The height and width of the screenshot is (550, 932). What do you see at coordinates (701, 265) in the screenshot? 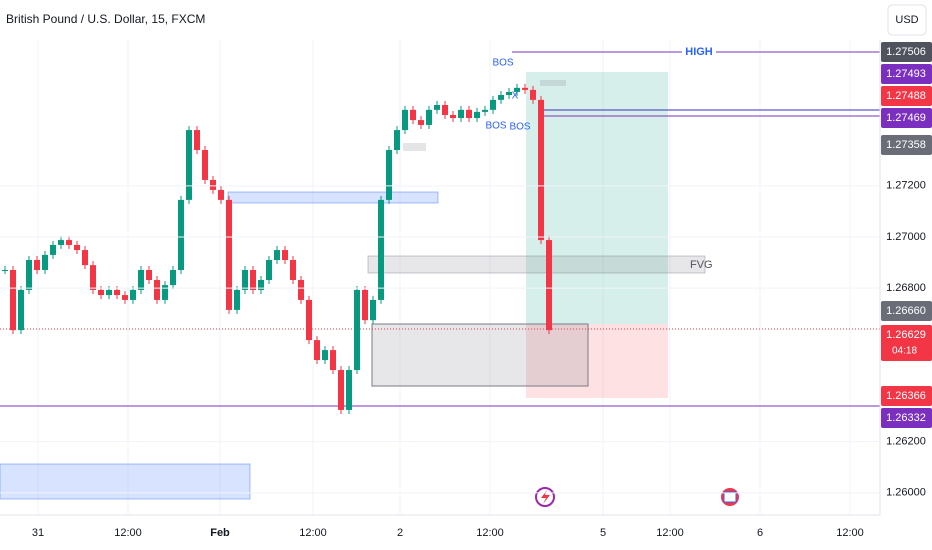
I see `fvg-label: FVG` at bounding box center [701, 265].